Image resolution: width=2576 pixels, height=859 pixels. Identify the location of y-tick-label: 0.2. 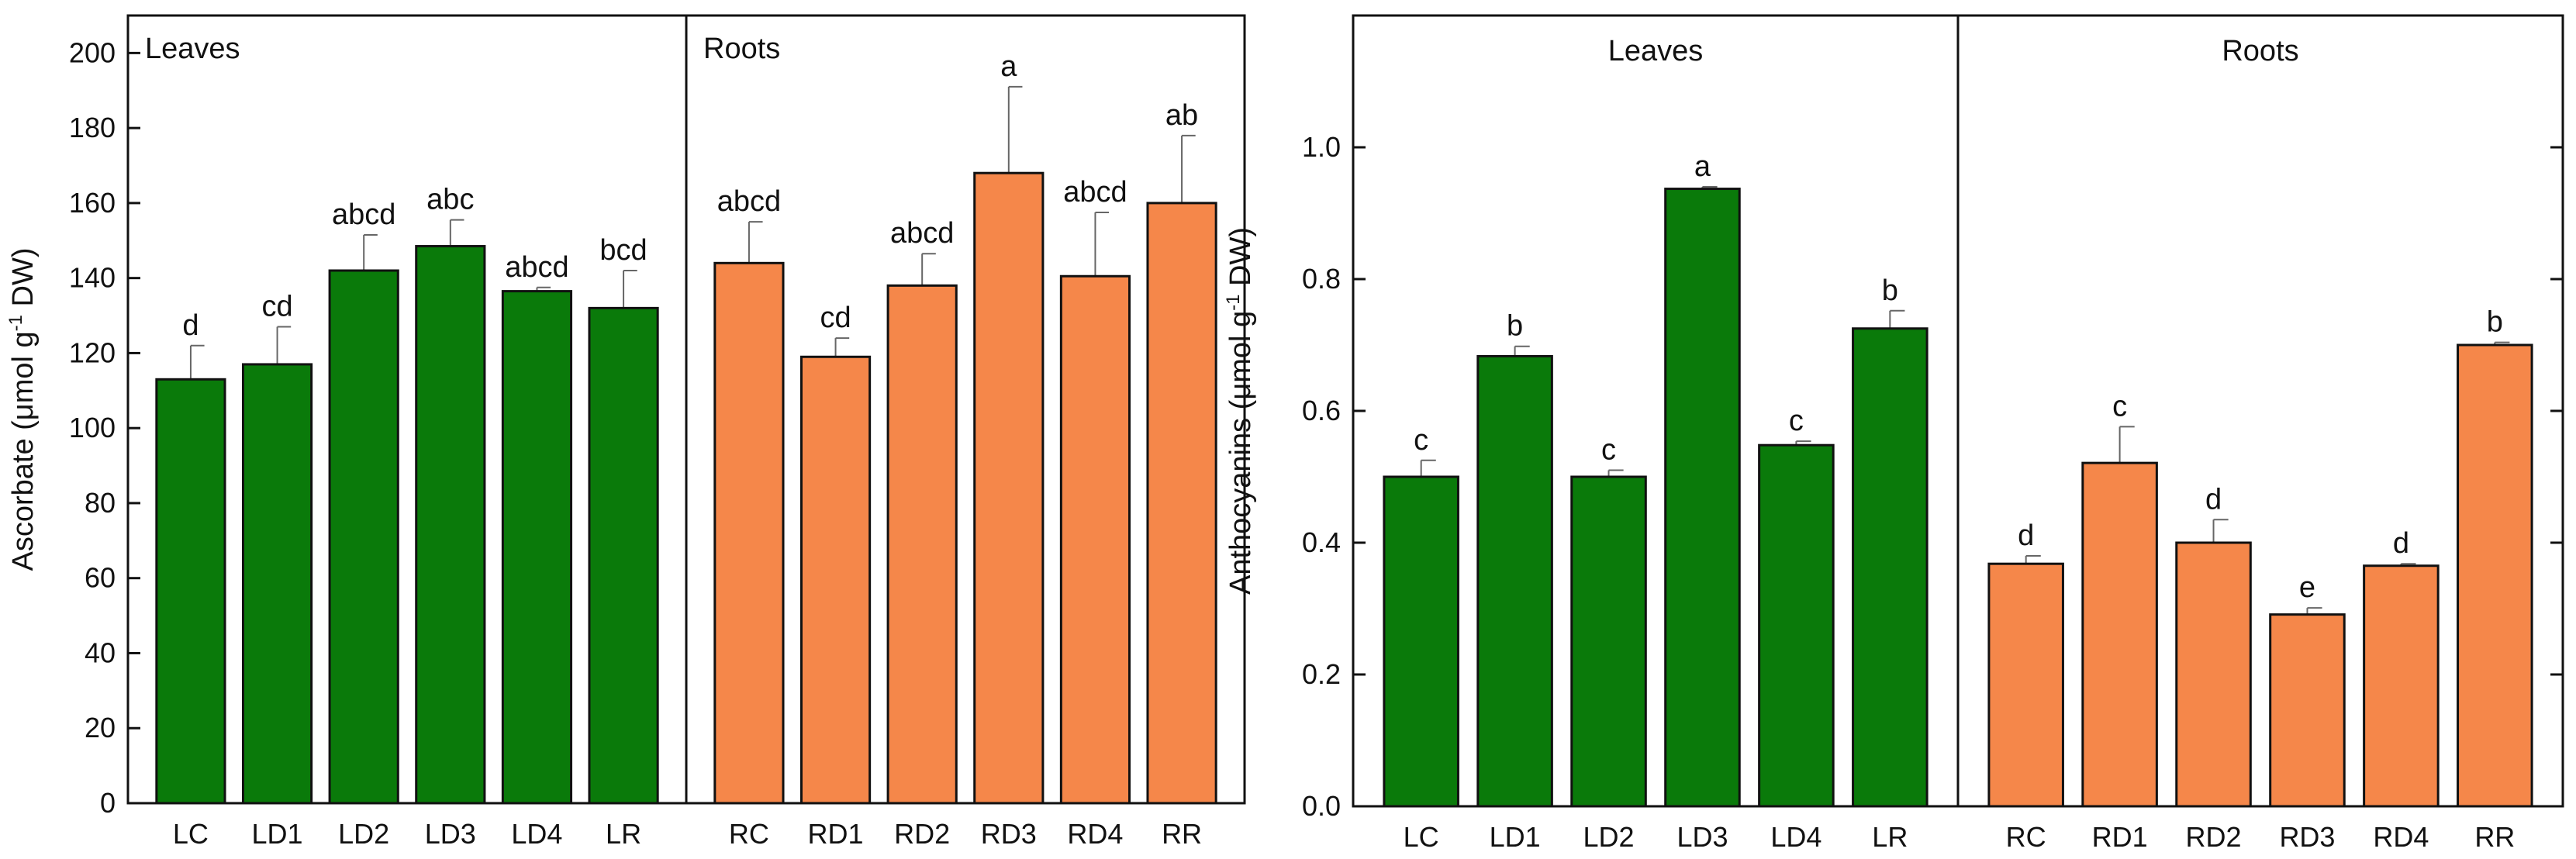
(1321, 674).